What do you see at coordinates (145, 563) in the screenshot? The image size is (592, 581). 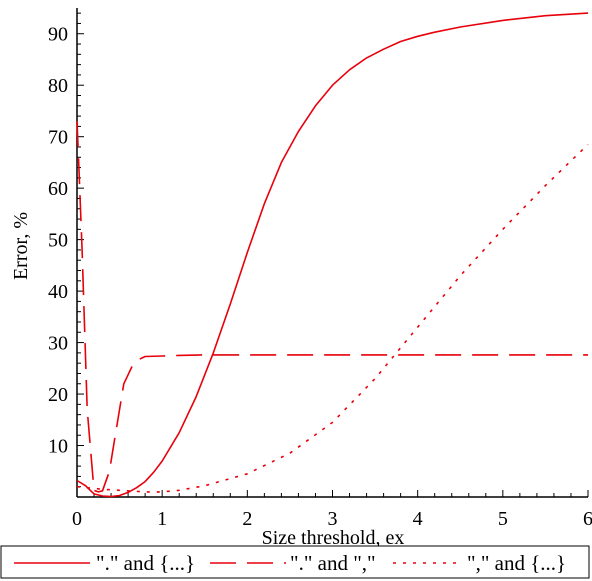 I see `legend-label-0: "." and {...}` at bounding box center [145, 563].